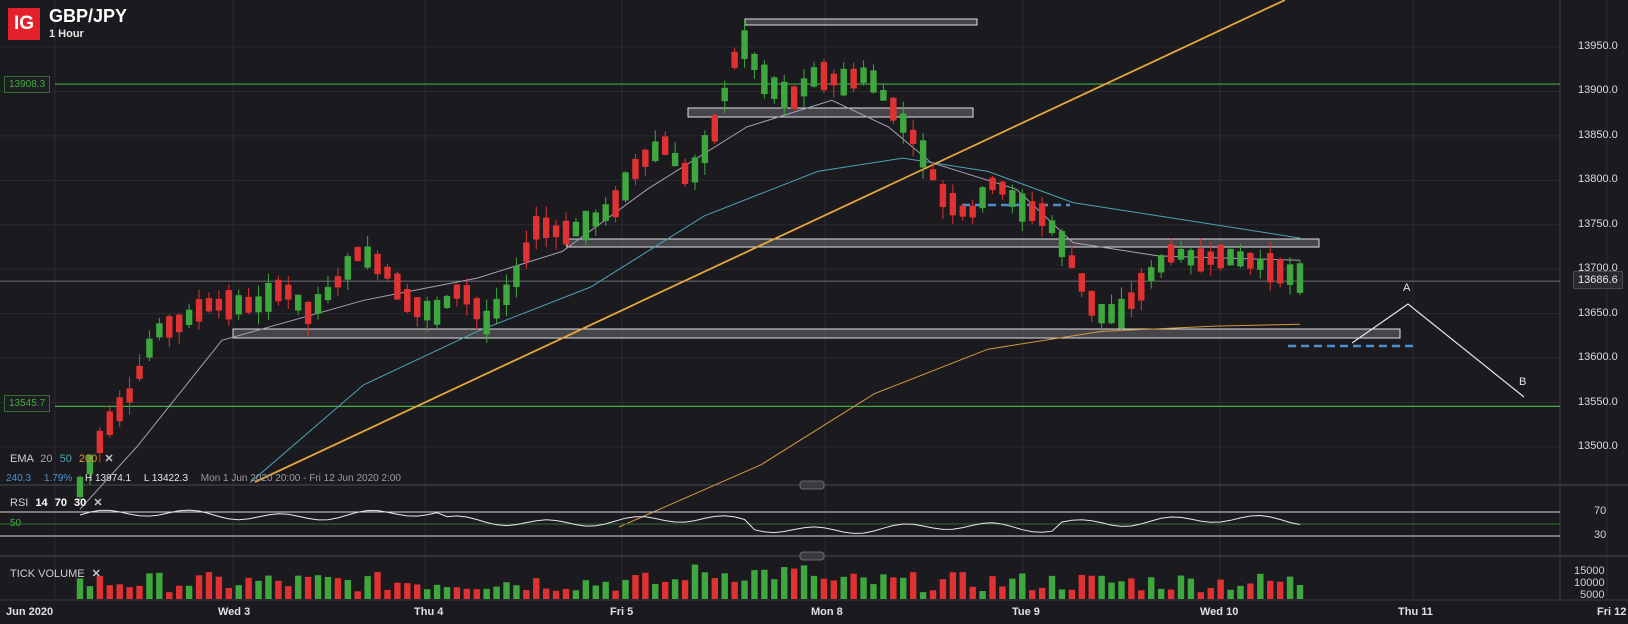  What do you see at coordinates (96, 574) in the screenshot?
I see `close-volume-icon: ✕` at bounding box center [96, 574].